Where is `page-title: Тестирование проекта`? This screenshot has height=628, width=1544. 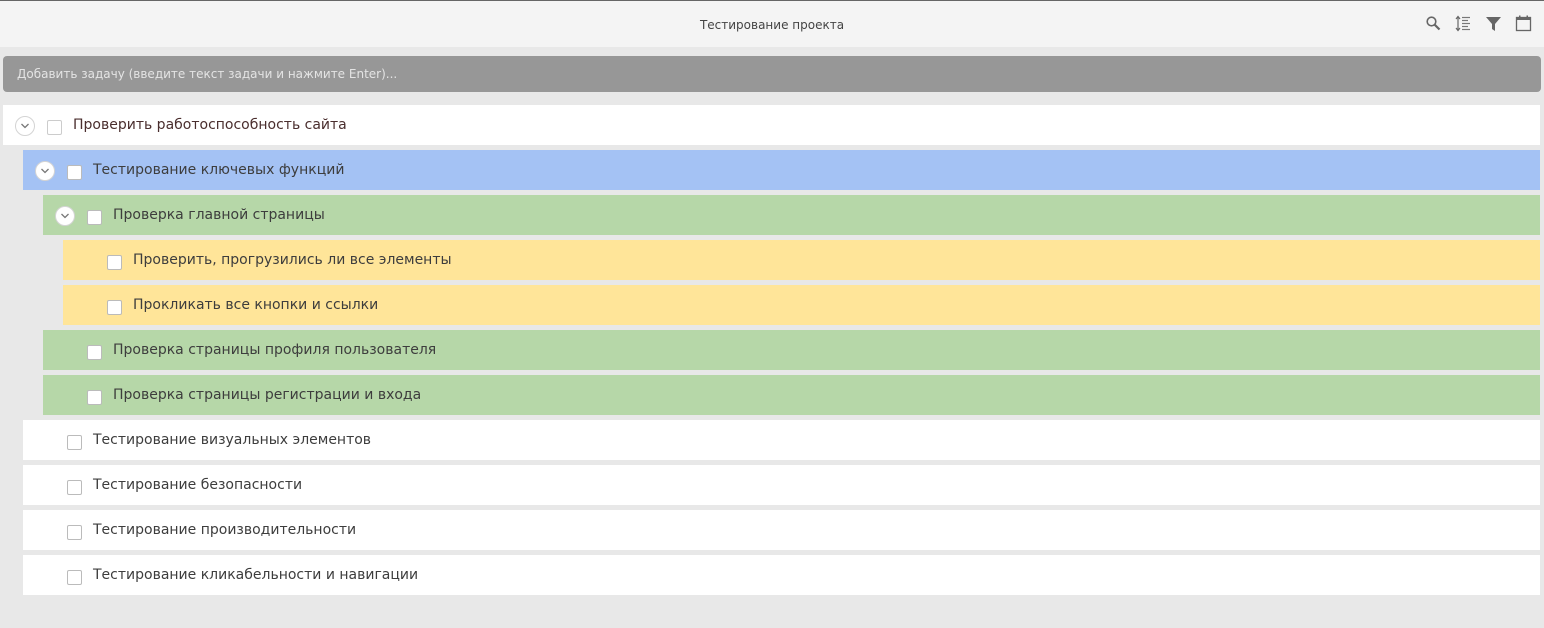
page-title: Тестирование проекта is located at coordinates (772, 25).